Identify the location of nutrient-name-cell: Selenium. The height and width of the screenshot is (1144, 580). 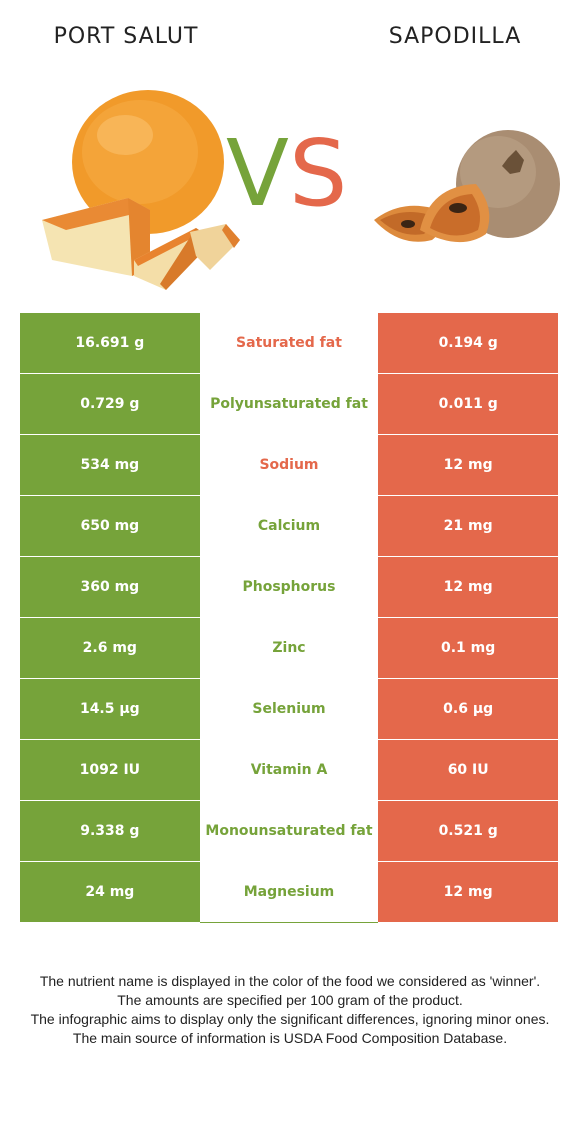
(289, 709).